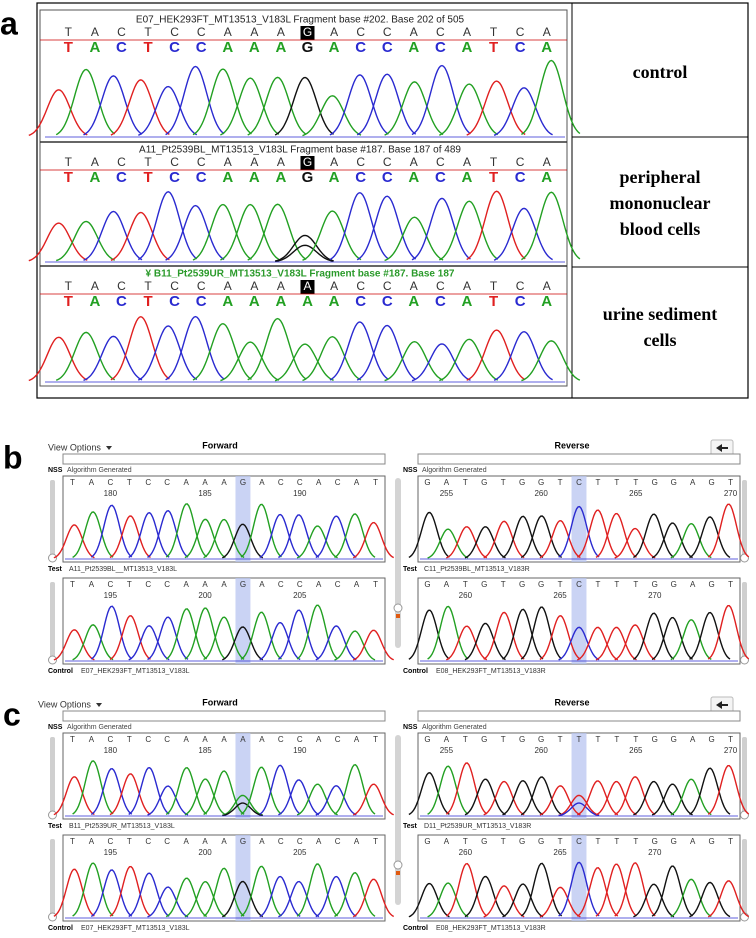 Image resolution: width=756 pixels, height=938 pixels. What do you see at coordinates (398, 563) in the screenshot?
I see `center-slider` at bounding box center [398, 563].